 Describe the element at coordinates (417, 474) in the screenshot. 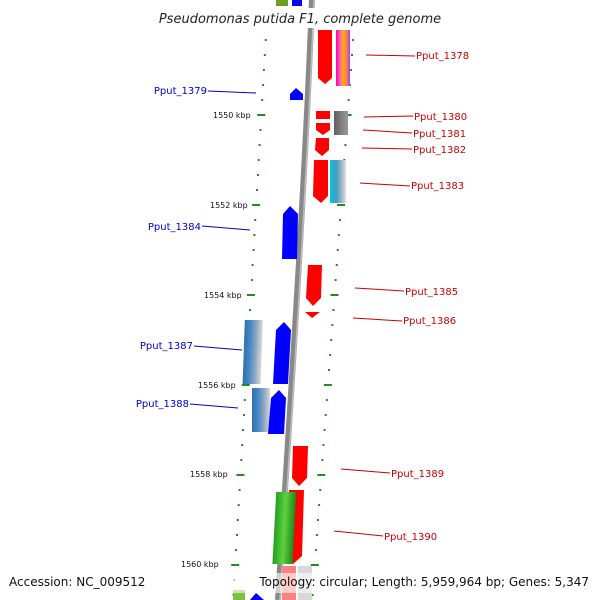

I see `gene-label-pput-1389: Pput_1389` at that location.